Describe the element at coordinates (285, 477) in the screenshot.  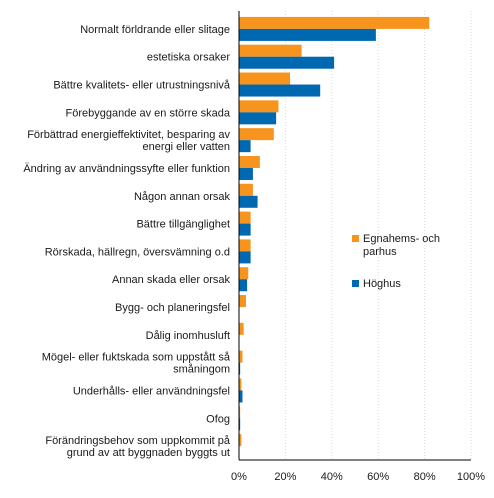
I see `x-tick-label: 20%` at that location.